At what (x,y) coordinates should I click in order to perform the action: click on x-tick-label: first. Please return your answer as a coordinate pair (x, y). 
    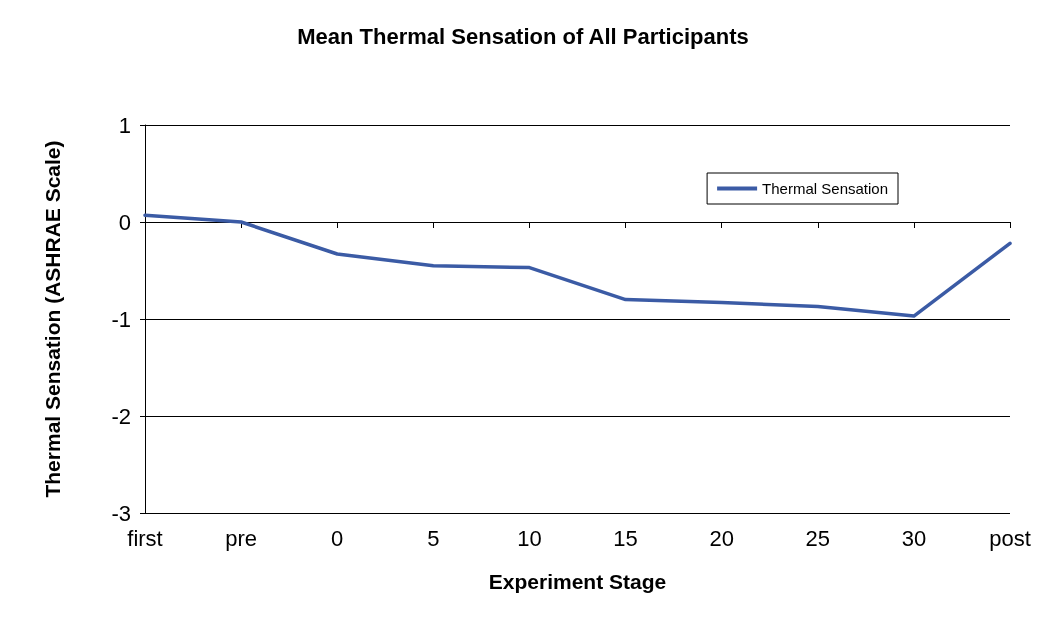
    Looking at the image, I should click on (145, 538).